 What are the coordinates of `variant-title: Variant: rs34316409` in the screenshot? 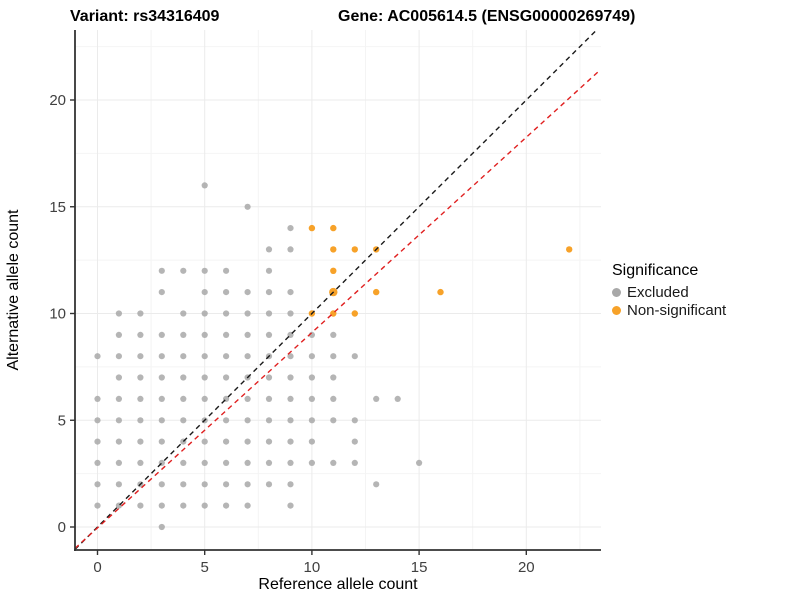 It's located at (145, 16).